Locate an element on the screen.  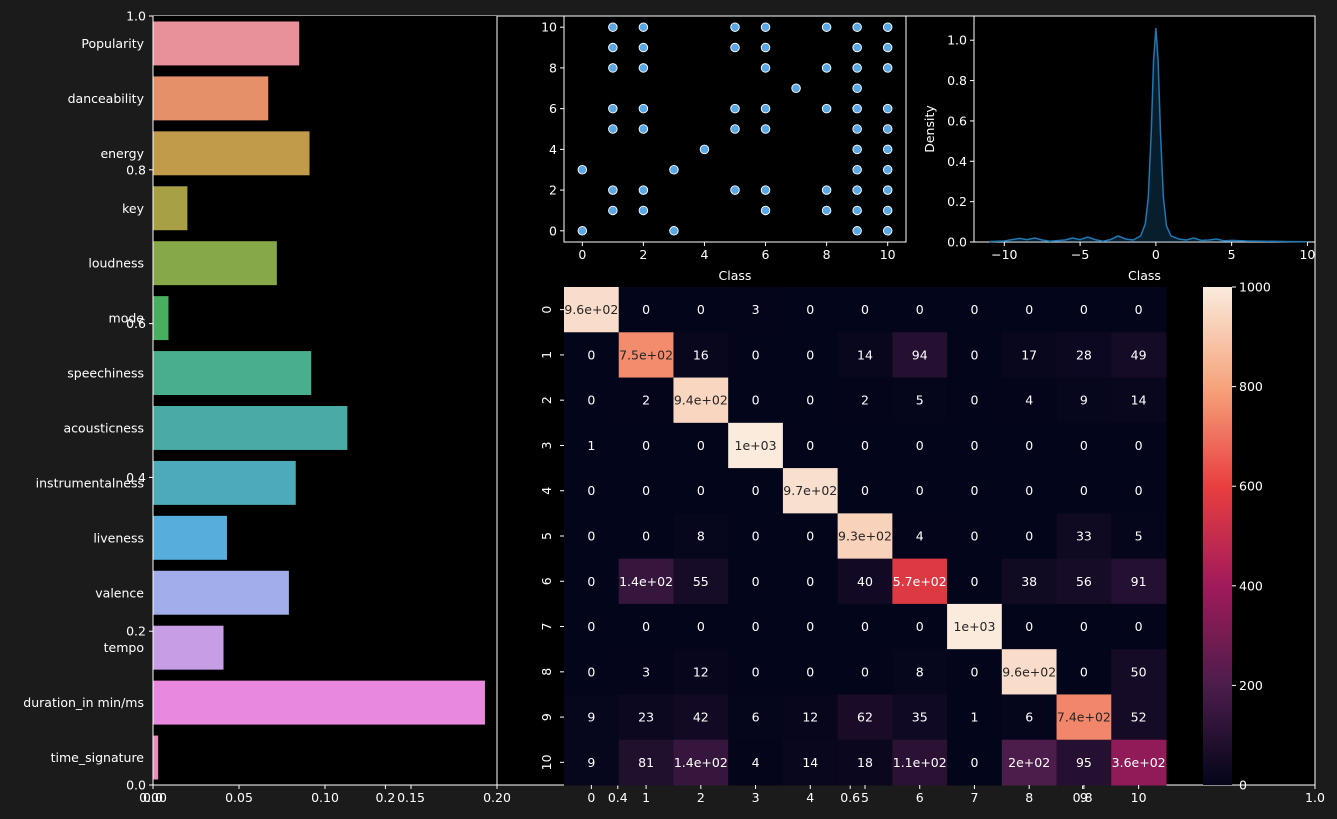
colorbar-tick-label: 1000 is located at coordinates (1255, 287).